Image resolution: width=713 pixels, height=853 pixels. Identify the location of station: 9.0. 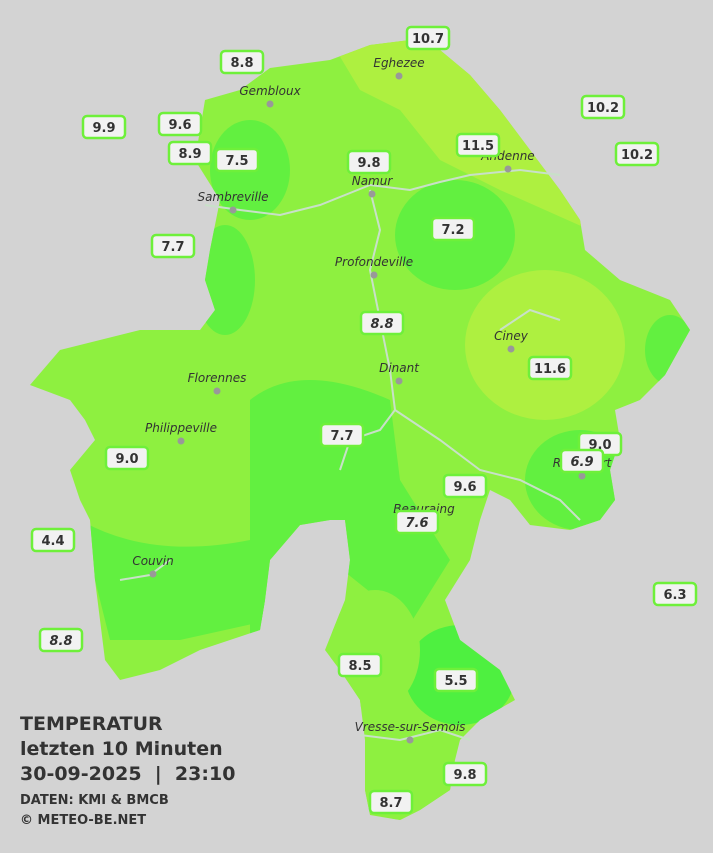
(127, 458).